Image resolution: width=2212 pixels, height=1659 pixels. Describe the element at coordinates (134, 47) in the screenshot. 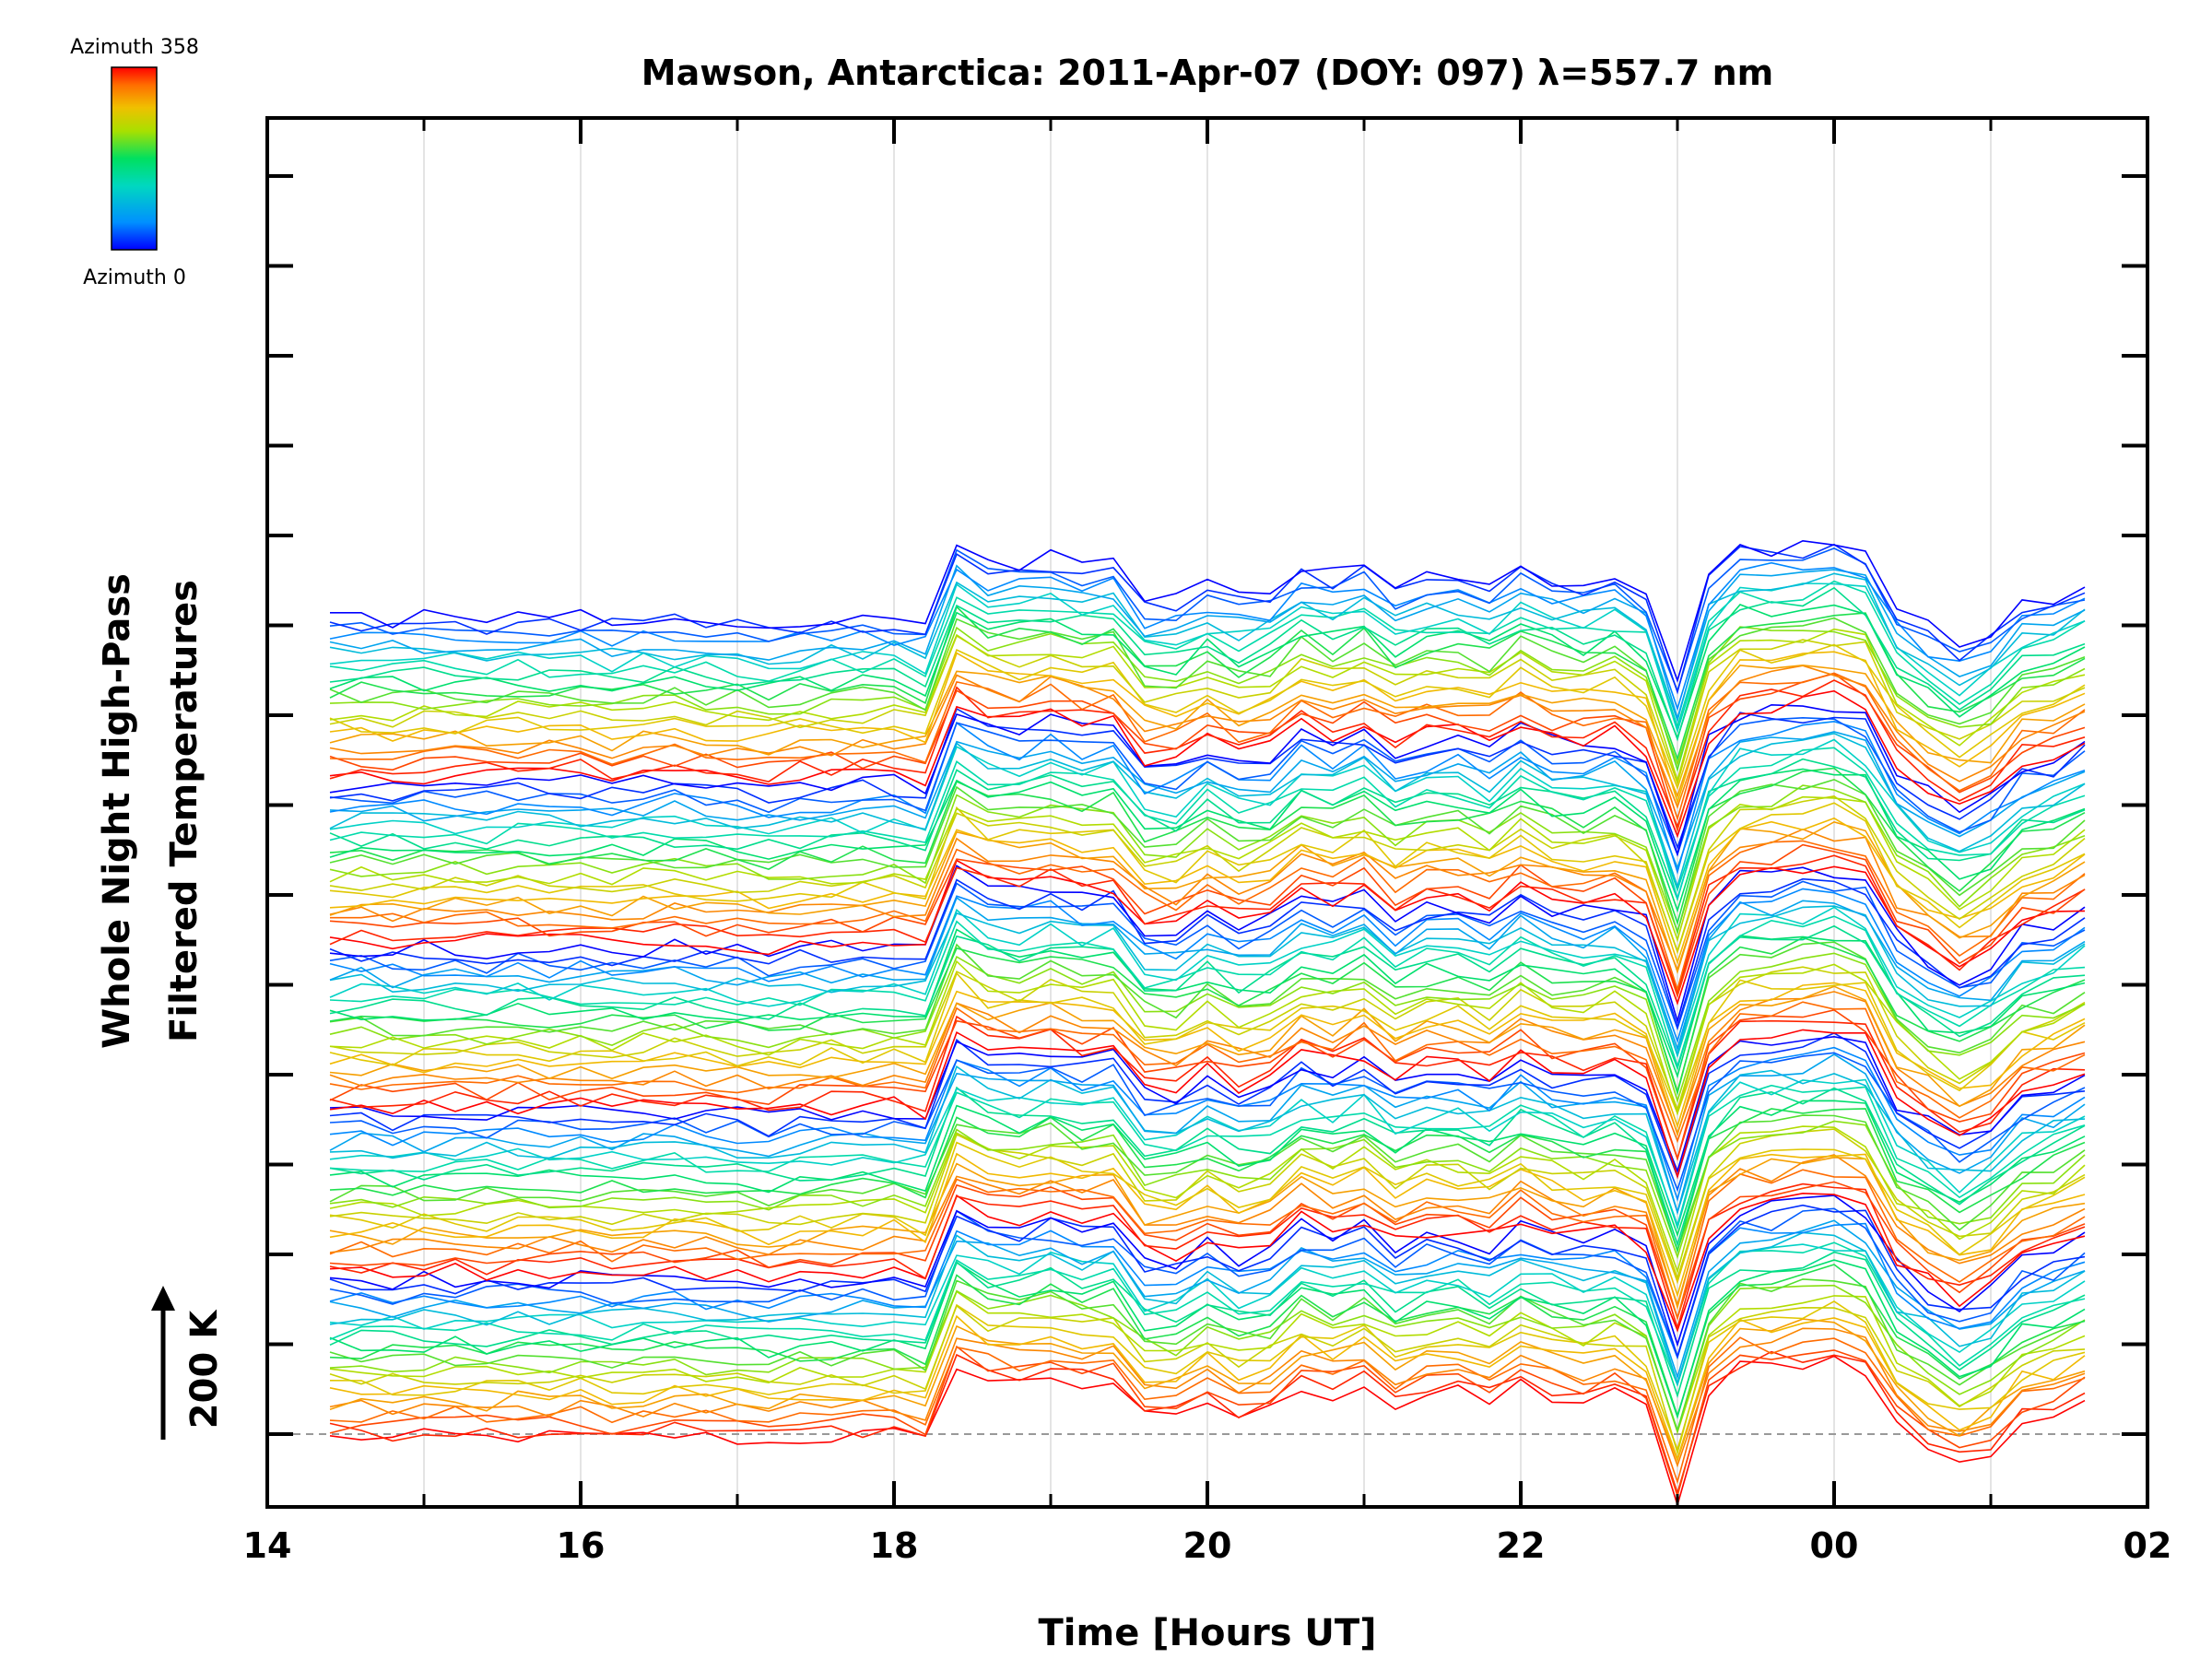

I see `colorbar-top-label: Azimuth 358` at that location.